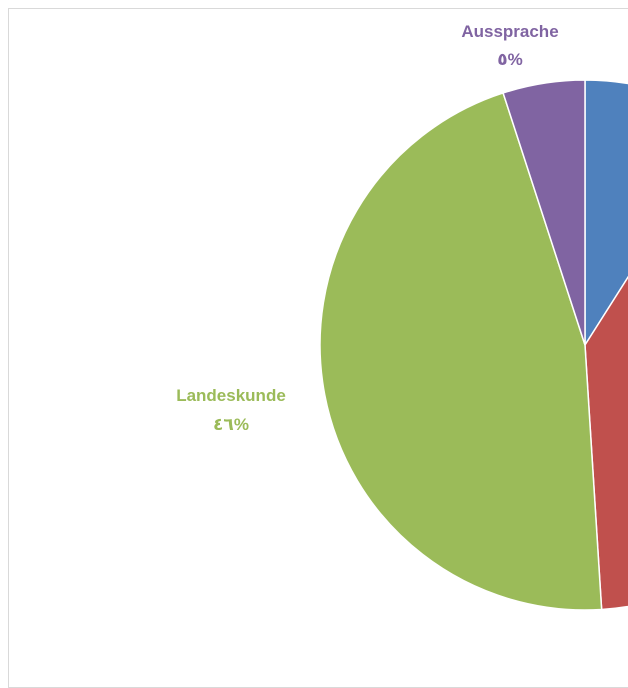  Describe the element at coordinates (509, 31) in the screenshot. I see `slice-label-aussprache-name: Aussprache` at that location.